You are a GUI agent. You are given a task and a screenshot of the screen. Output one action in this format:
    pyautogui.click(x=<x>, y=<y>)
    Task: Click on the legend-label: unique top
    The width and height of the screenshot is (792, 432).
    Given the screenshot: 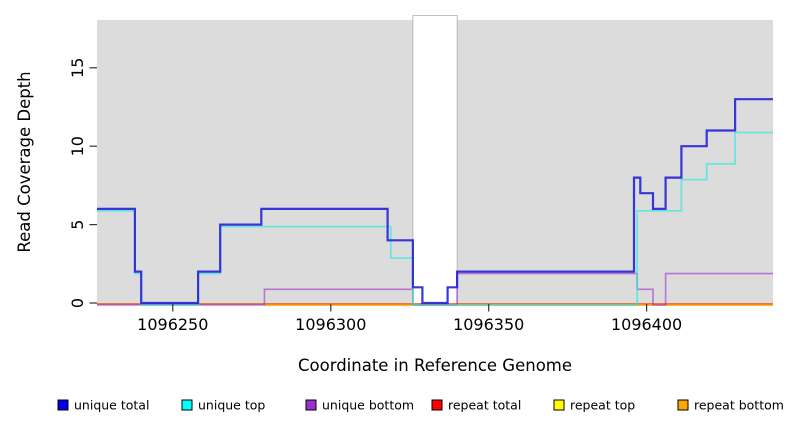 What is the action you would take?
    pyautogui.click(x=231, y=405)
    